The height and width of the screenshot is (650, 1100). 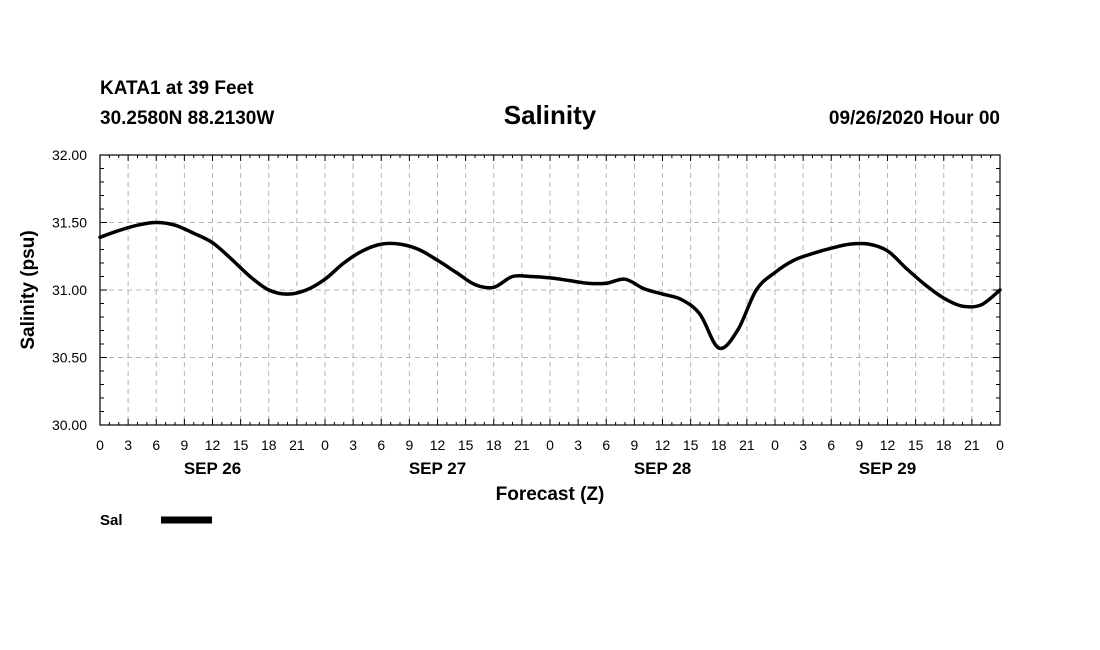 What do you see at coordinates (437, 468) in the screenshot?
I see `day-label: SEP 27` at bounding box center [437, 468].